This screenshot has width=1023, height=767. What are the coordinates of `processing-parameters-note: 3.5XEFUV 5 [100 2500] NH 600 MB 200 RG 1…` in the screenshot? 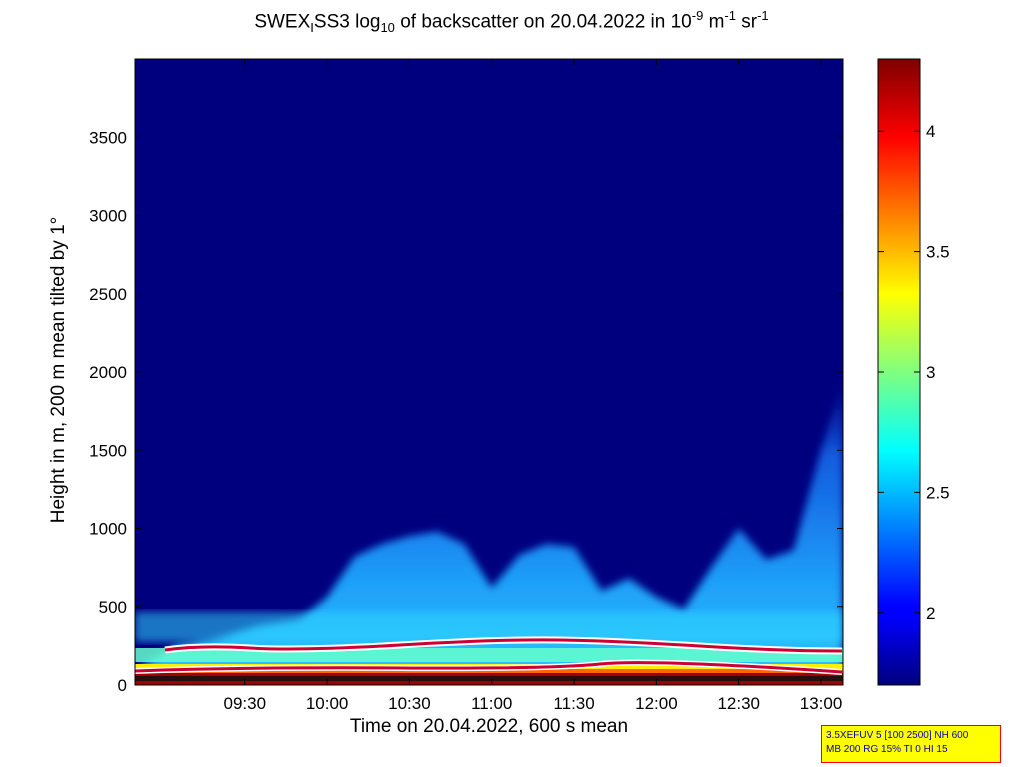 It's located at (911, 744).